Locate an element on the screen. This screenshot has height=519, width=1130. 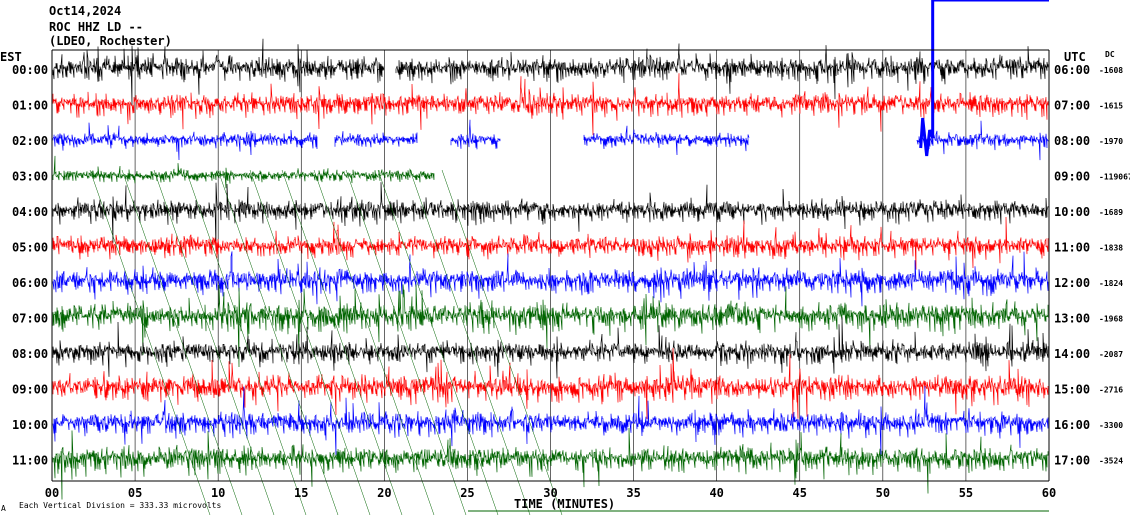
x-axis-title: TIME (MINUTES) is located at coordinates (564, 504).